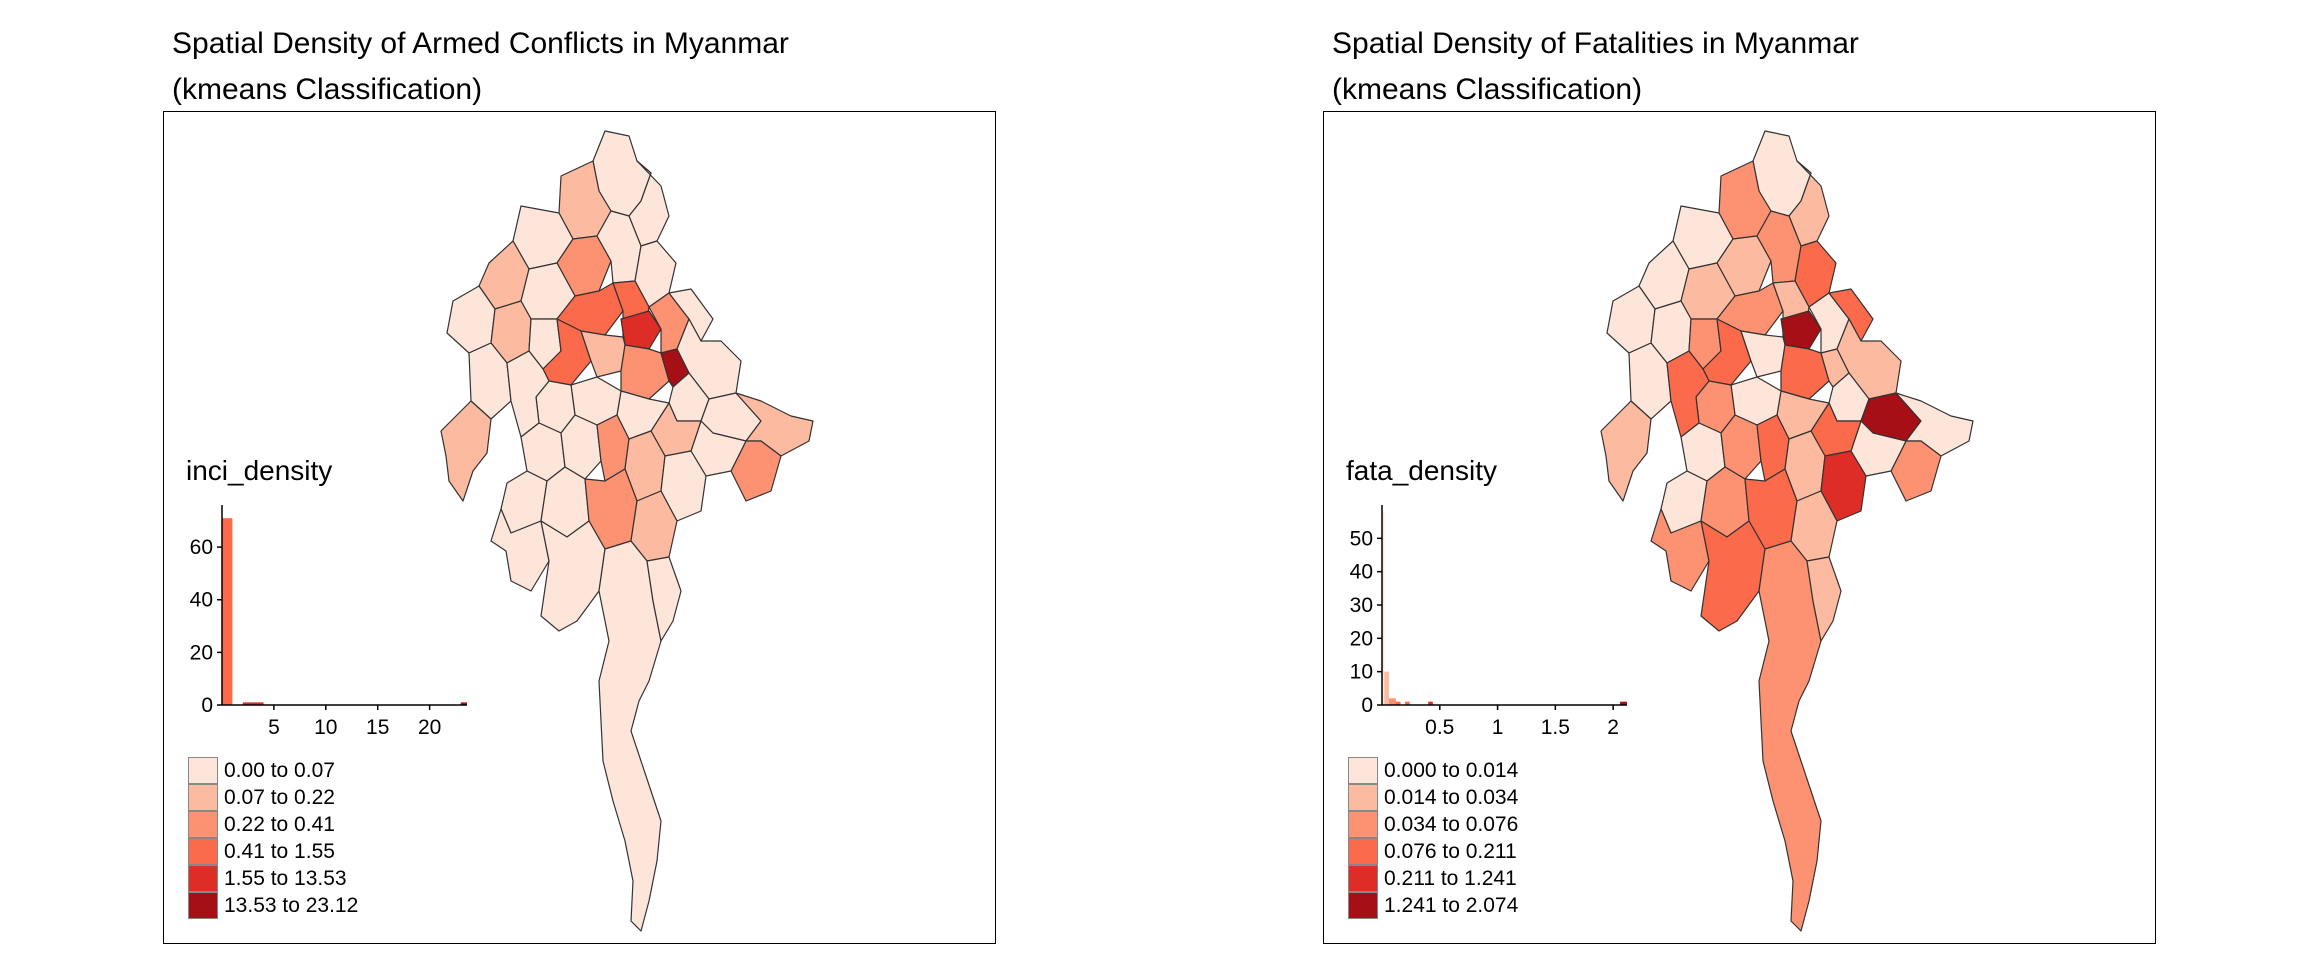 This screenshot has height=960, width=2304. I want to click on histogram-y-tick-label: 60, so click(201, 547).